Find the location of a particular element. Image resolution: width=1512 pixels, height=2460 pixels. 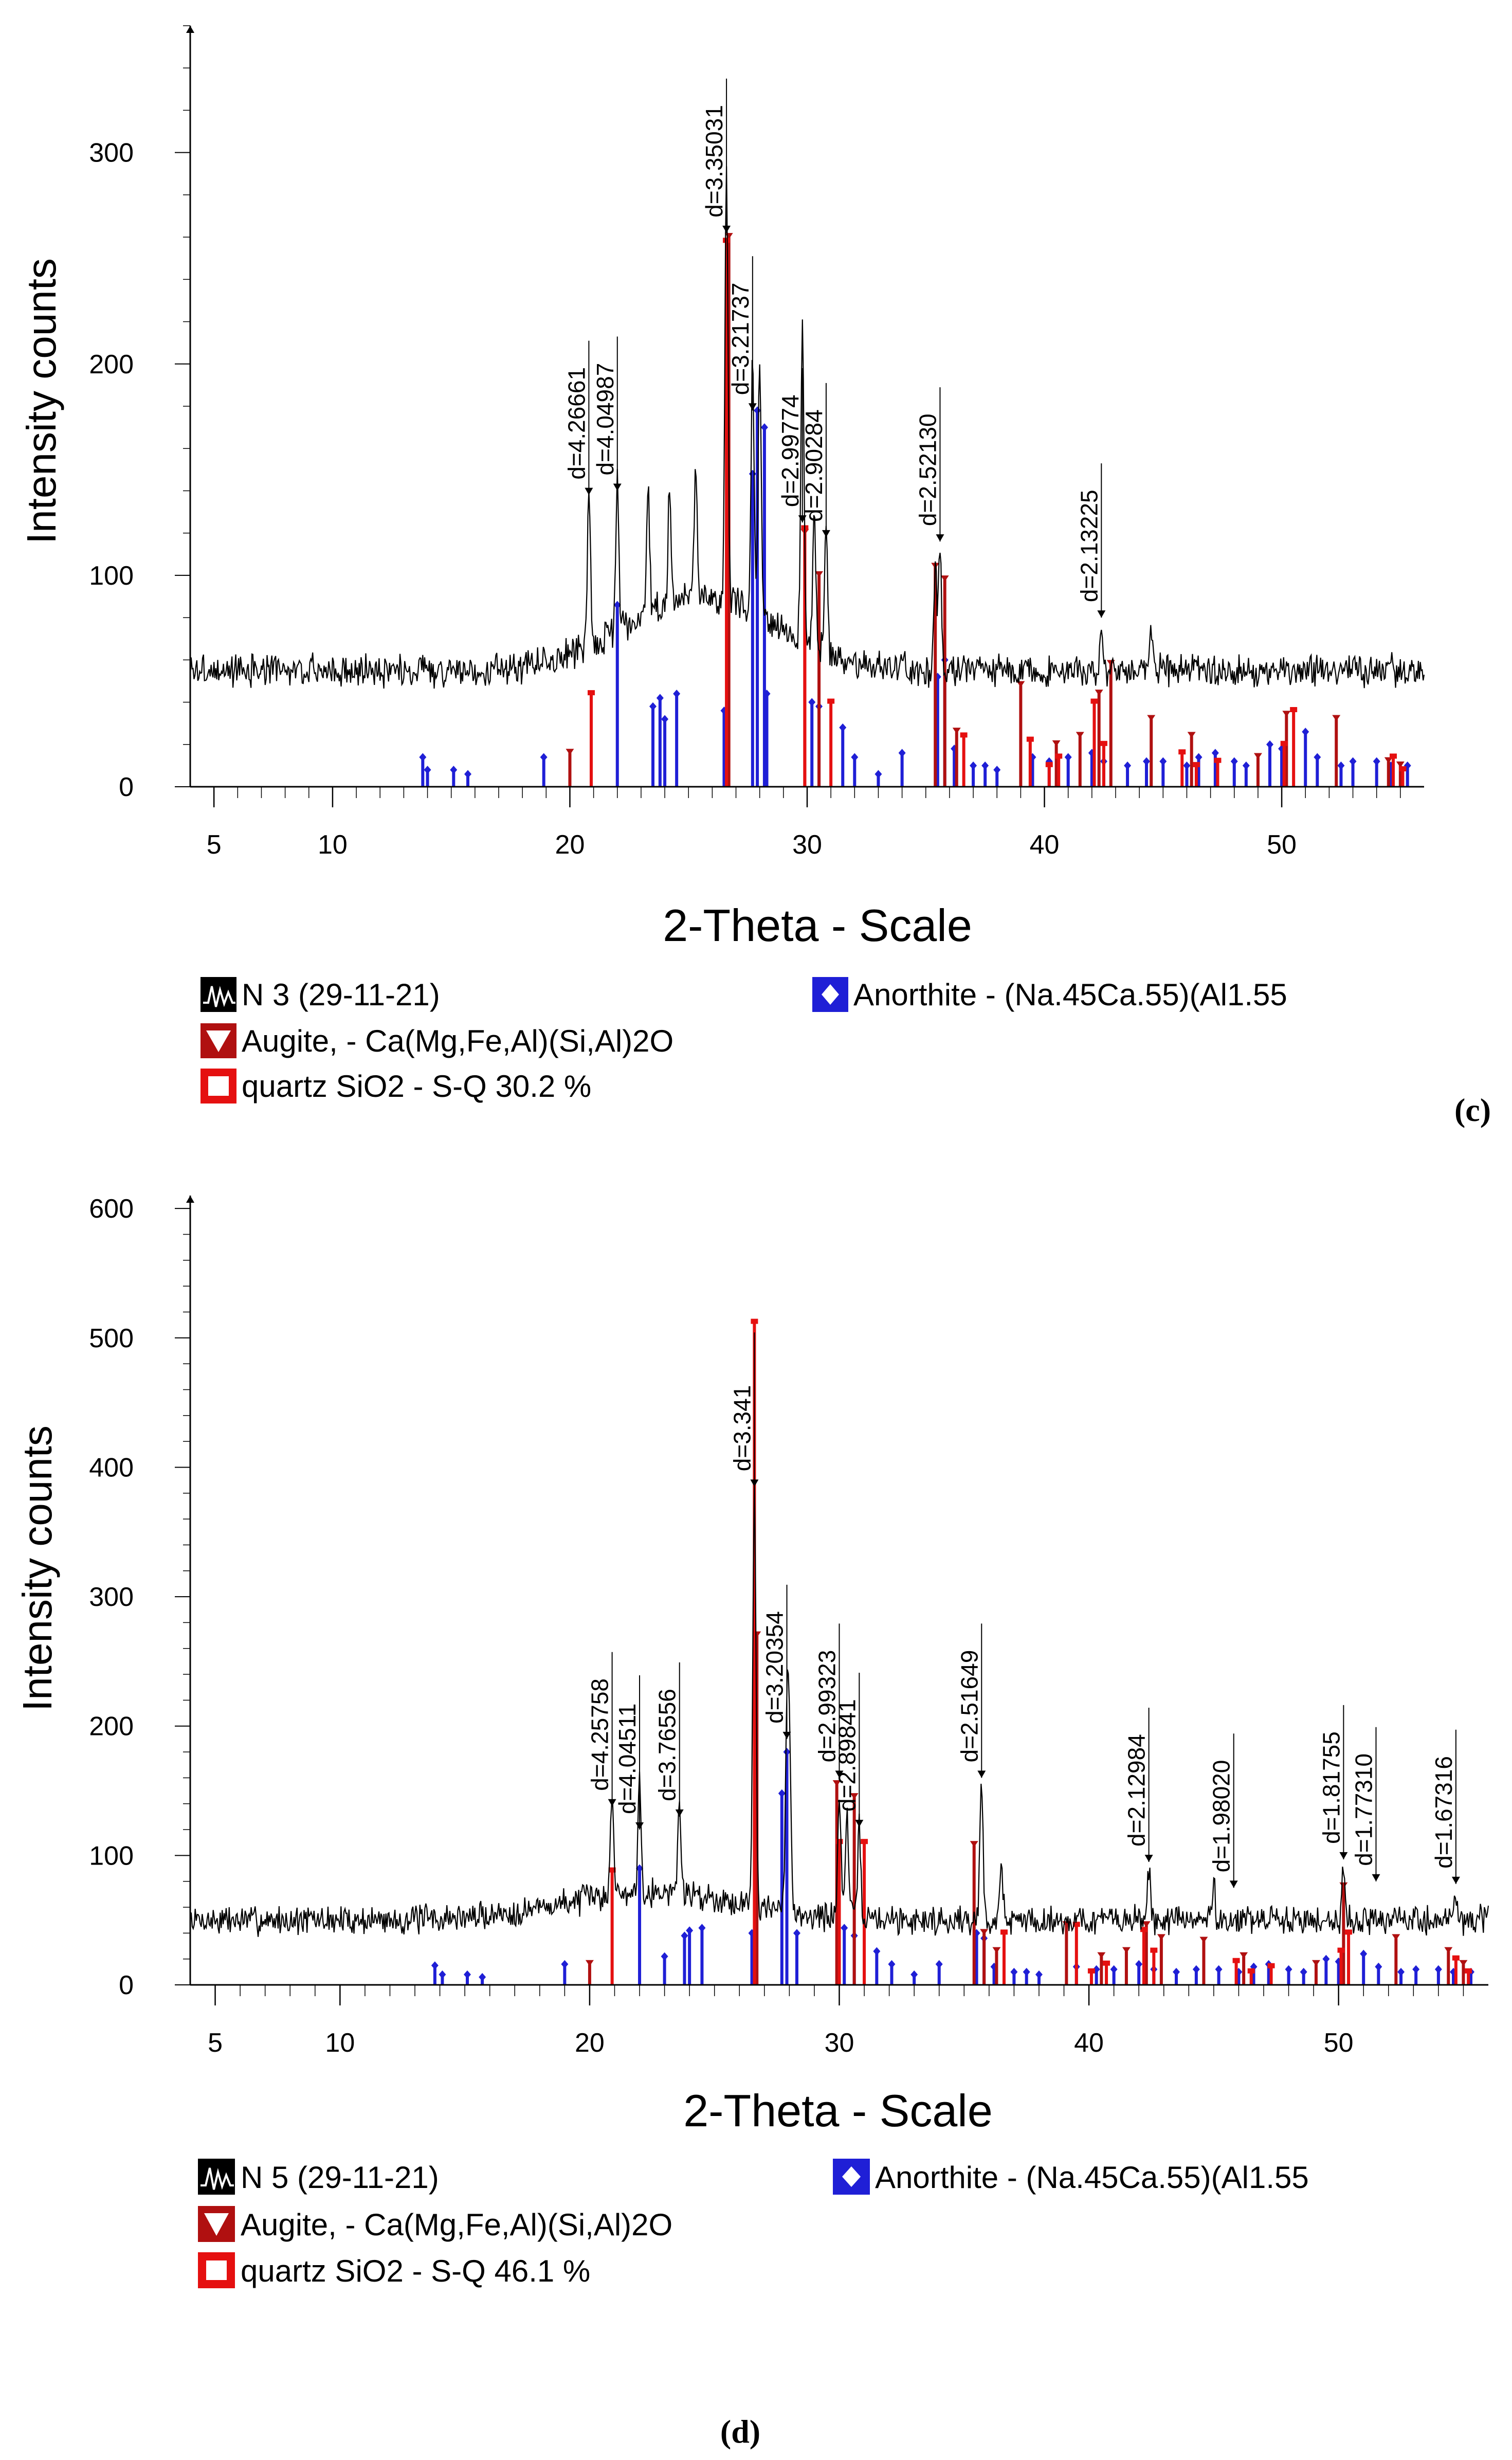

y-tick-label: 300 is located at coordinates (111, 1597).